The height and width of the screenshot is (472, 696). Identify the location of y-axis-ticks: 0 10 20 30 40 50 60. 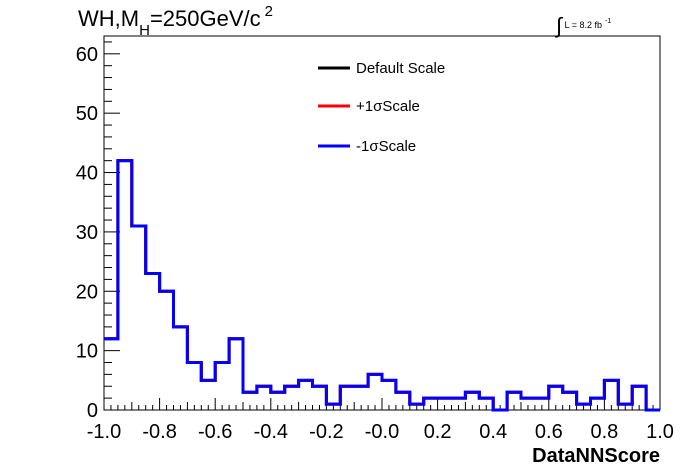
(98, 231).